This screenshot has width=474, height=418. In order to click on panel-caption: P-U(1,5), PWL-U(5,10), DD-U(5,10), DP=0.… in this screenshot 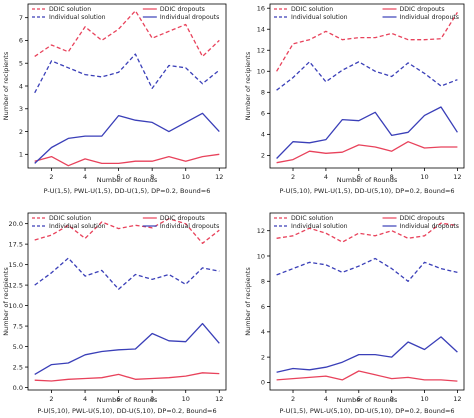, I will do `click(366, 411)`.